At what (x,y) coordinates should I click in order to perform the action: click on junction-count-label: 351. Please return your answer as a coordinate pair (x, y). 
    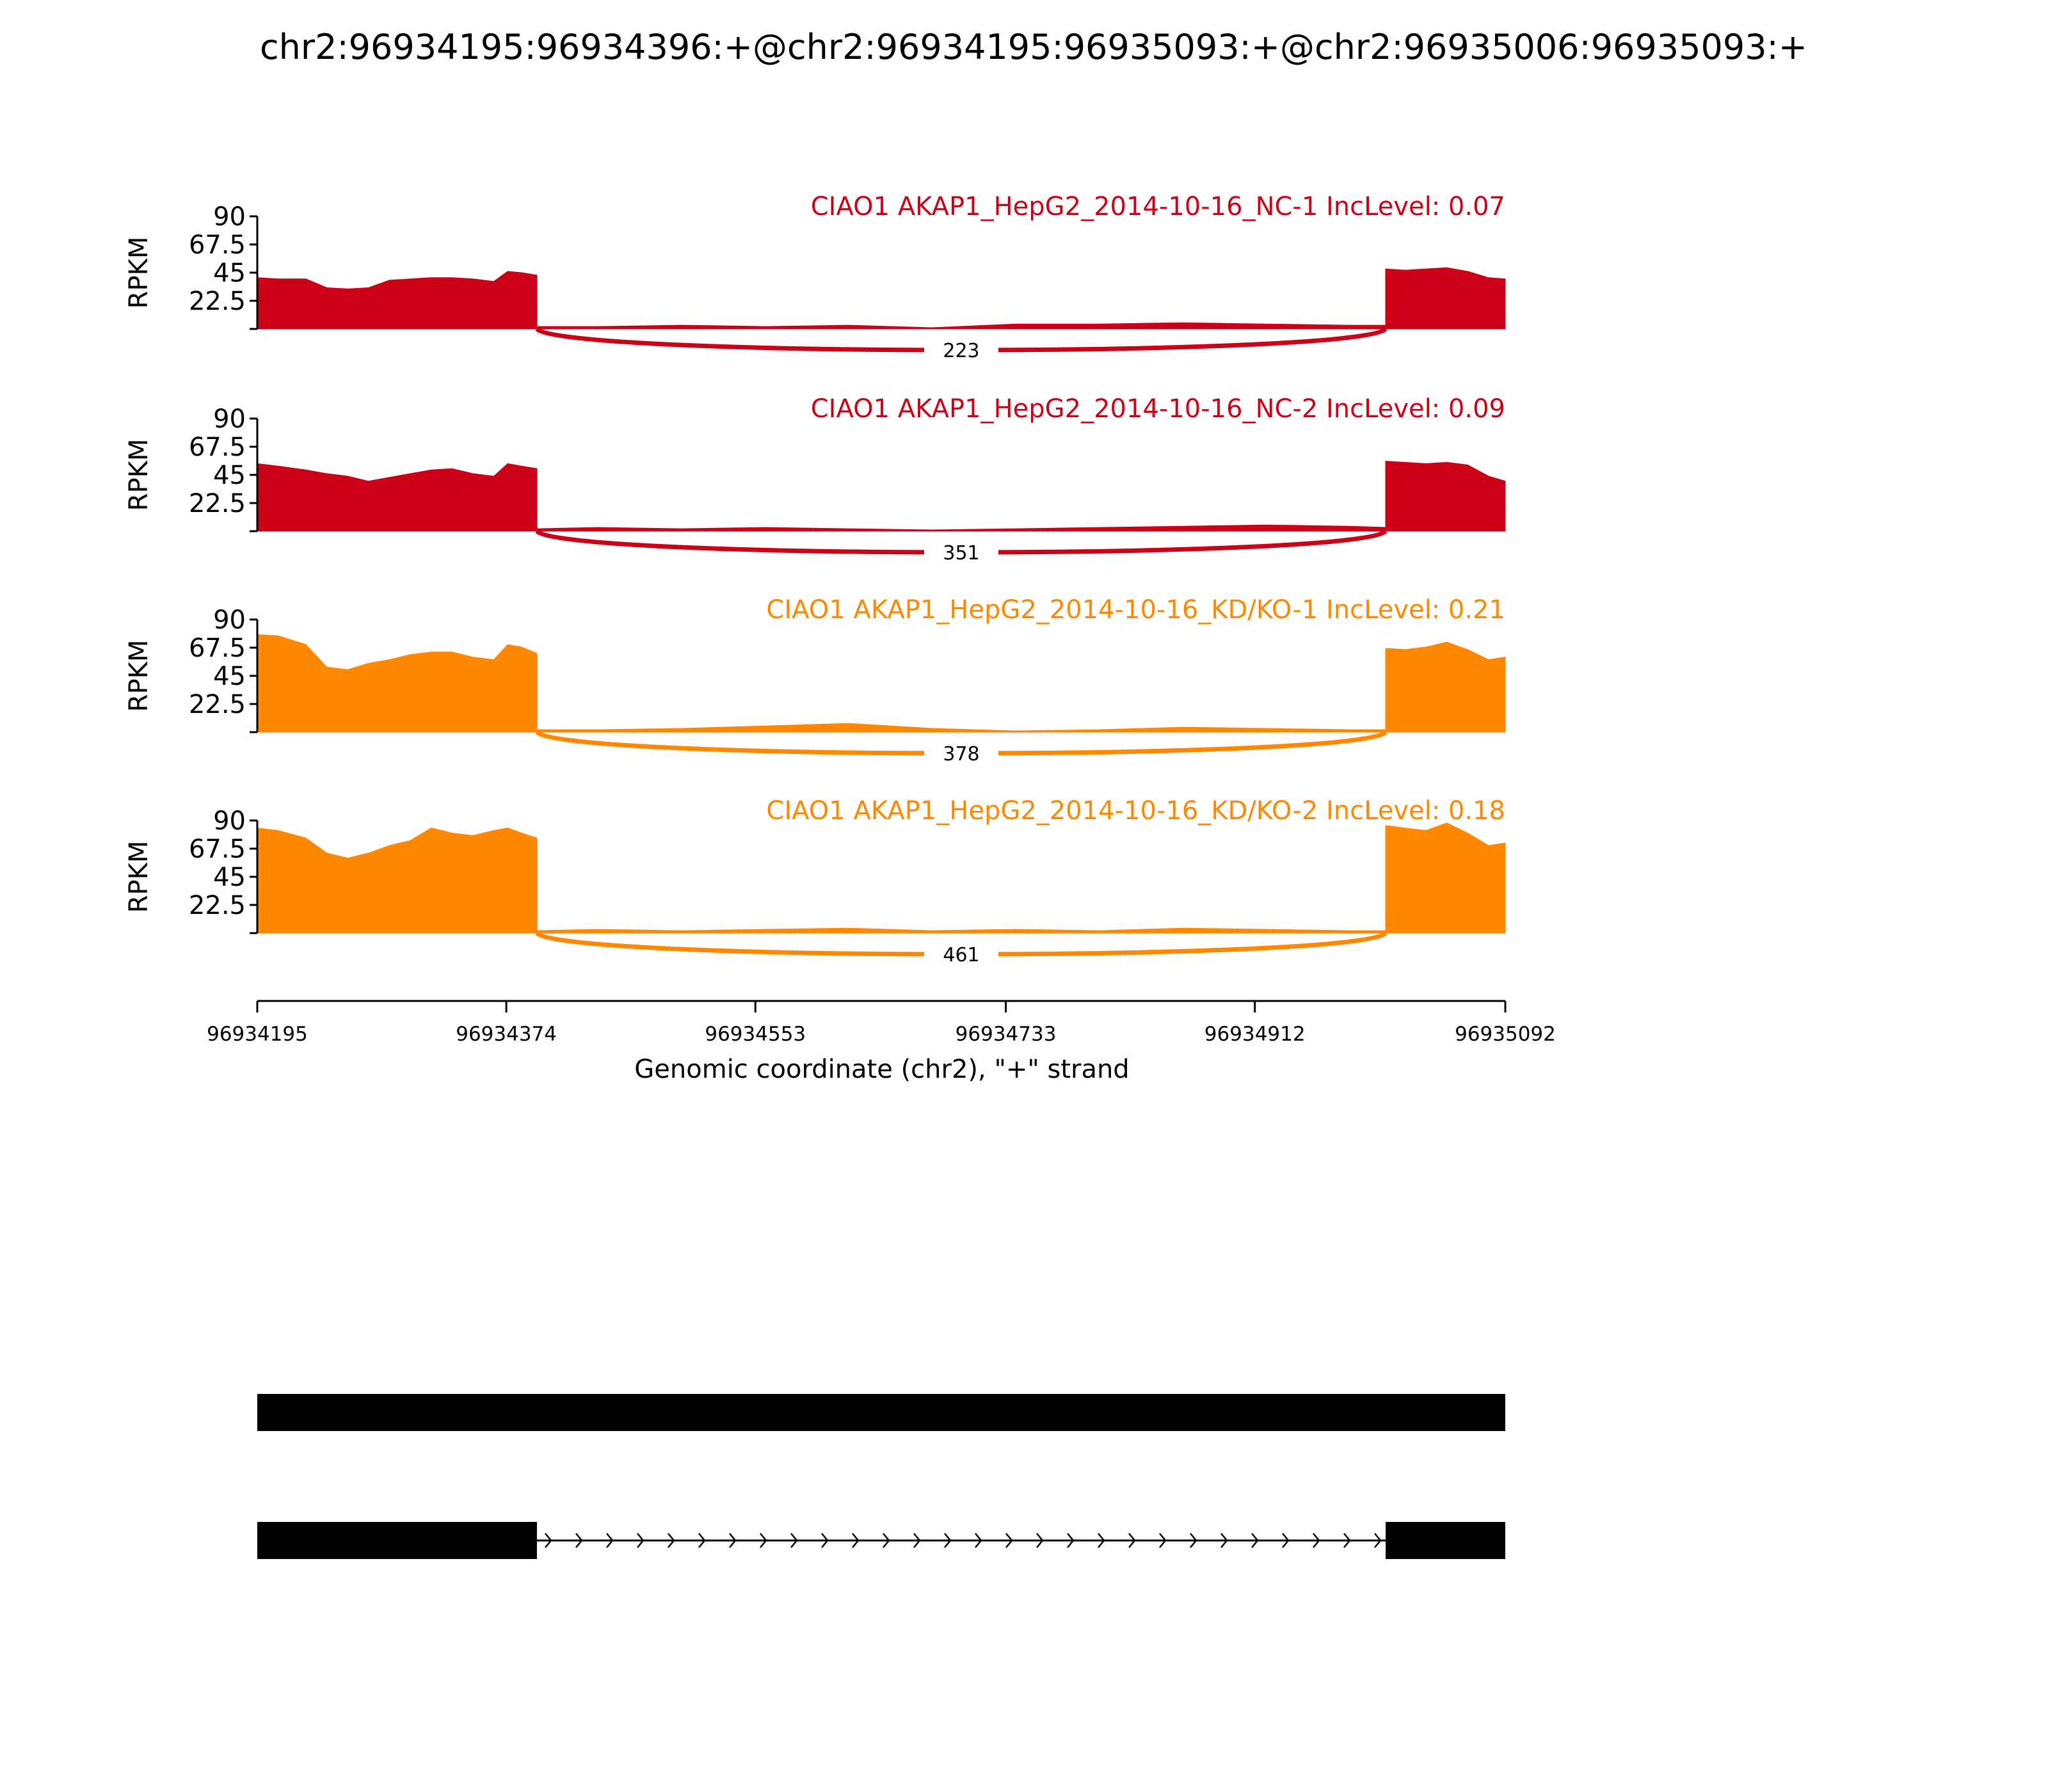
    Looking at the image, I should click on (961, 553).